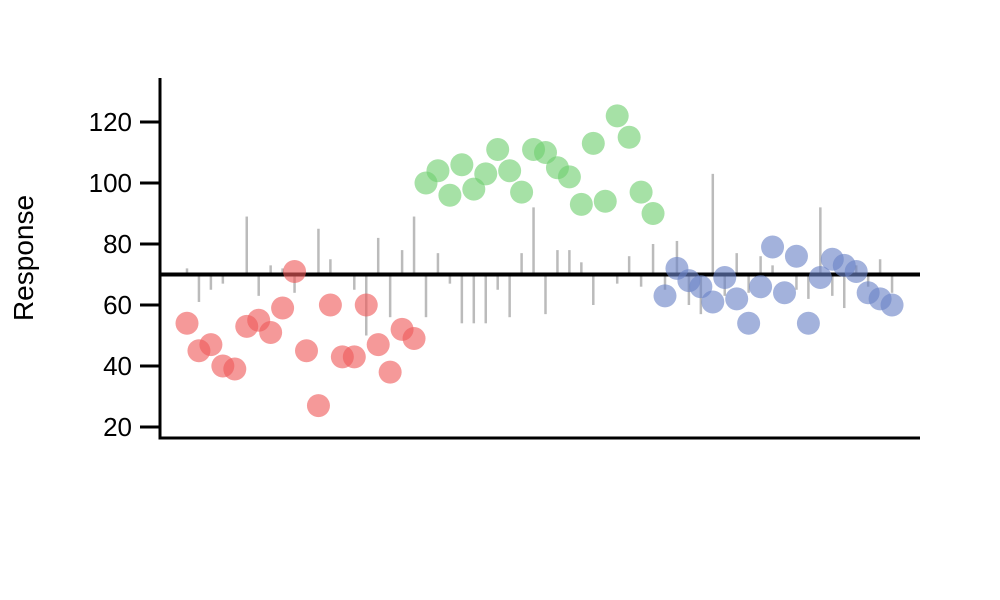  I want to click on y-tick-label-20: 20, so click(117, 427).